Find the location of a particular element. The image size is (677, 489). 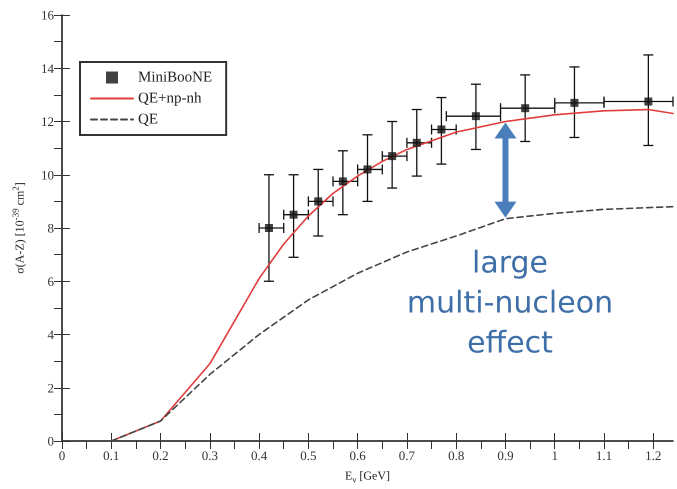

y-tick-label: 14 is located at coordinates (47, 68).